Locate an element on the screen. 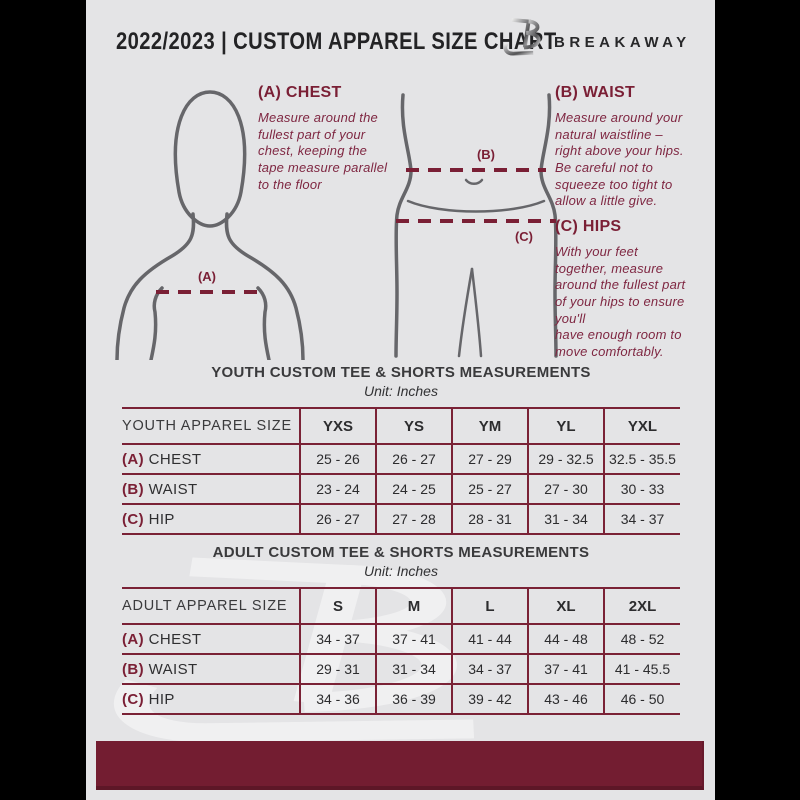  chest-marker-label: (A) is located at coordinates (207, 276).